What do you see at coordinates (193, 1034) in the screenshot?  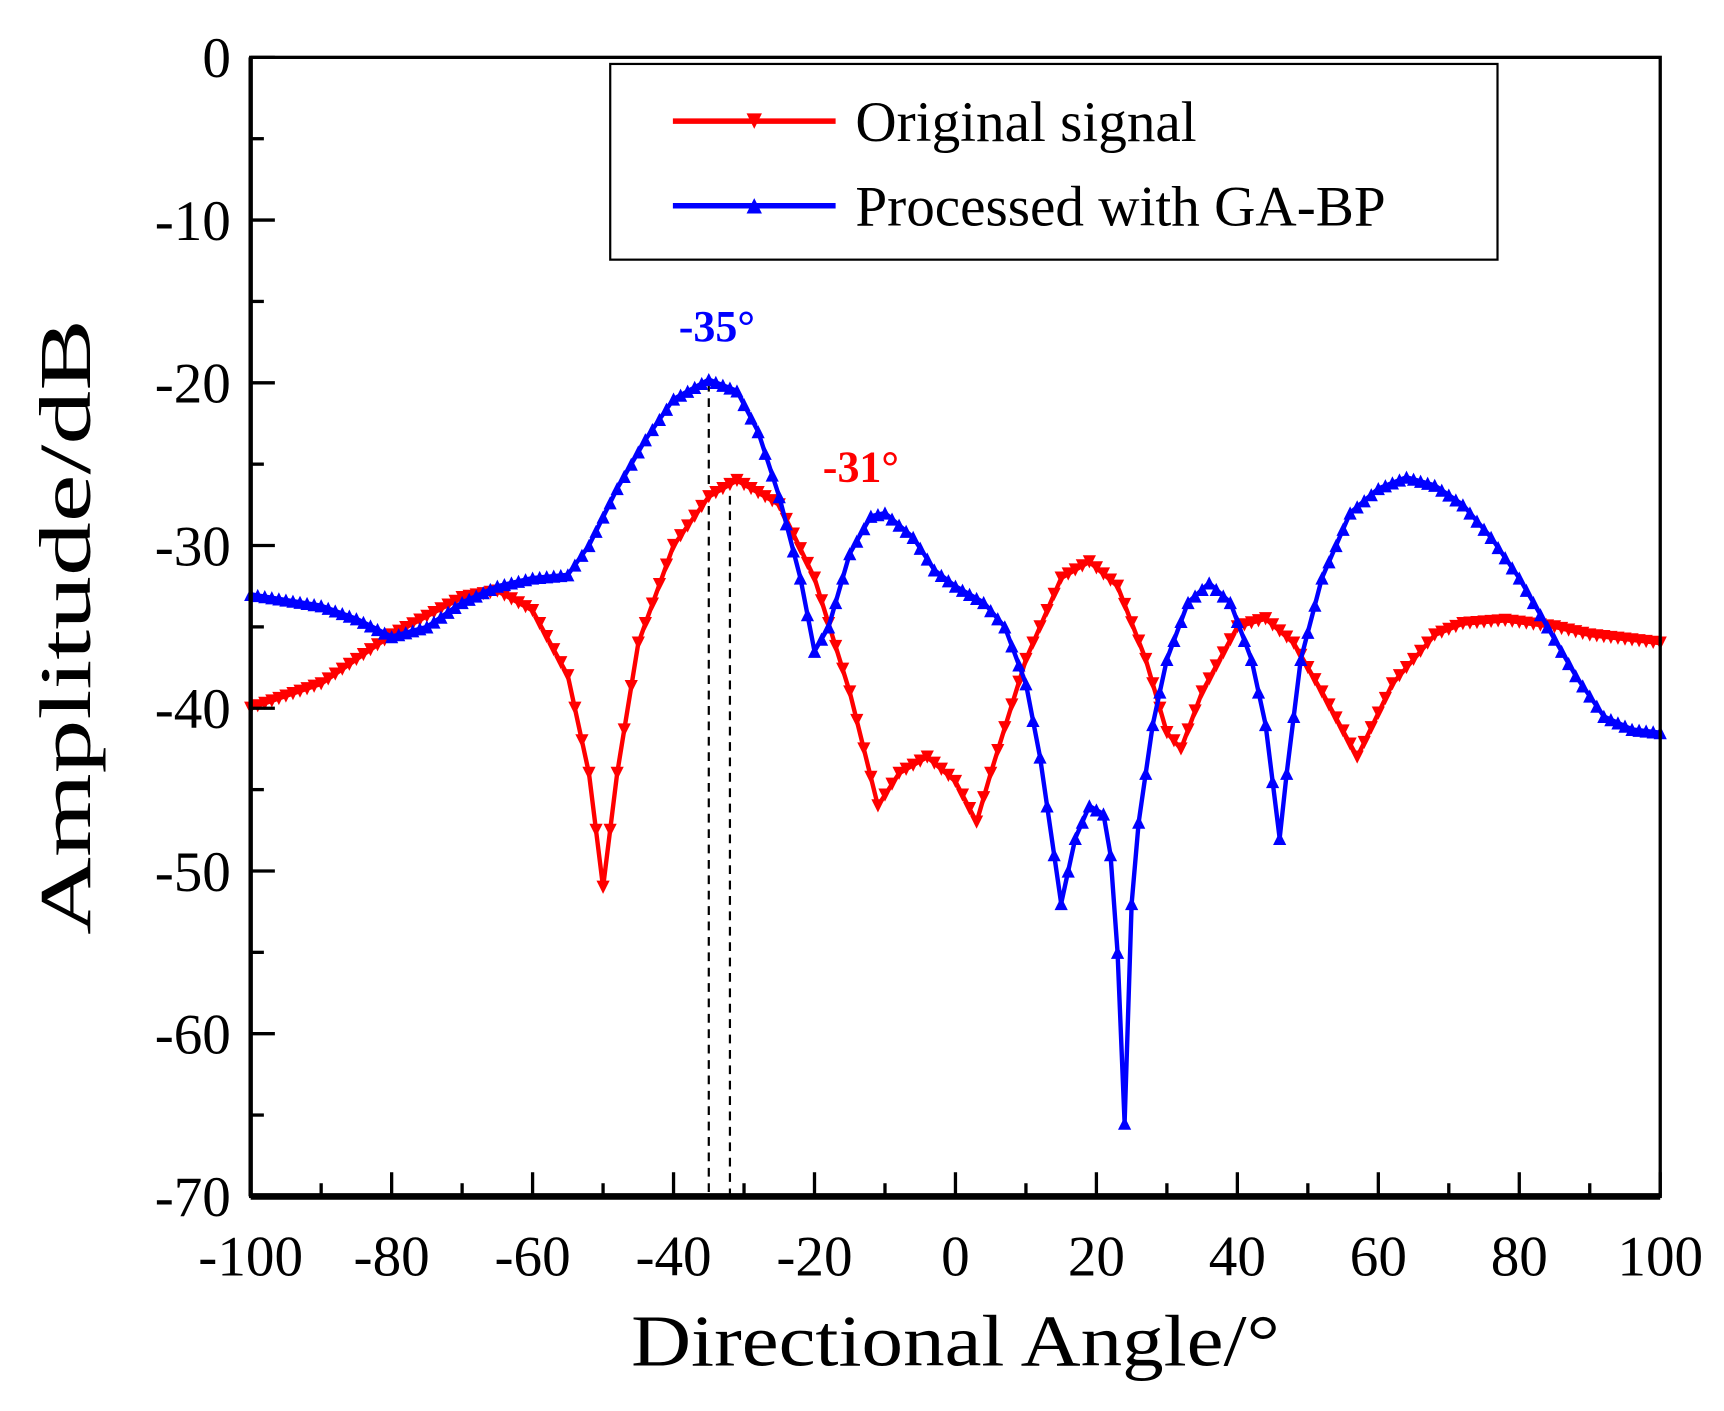 I see `y-tick-label: -60` at bounding box center [193, 1034].